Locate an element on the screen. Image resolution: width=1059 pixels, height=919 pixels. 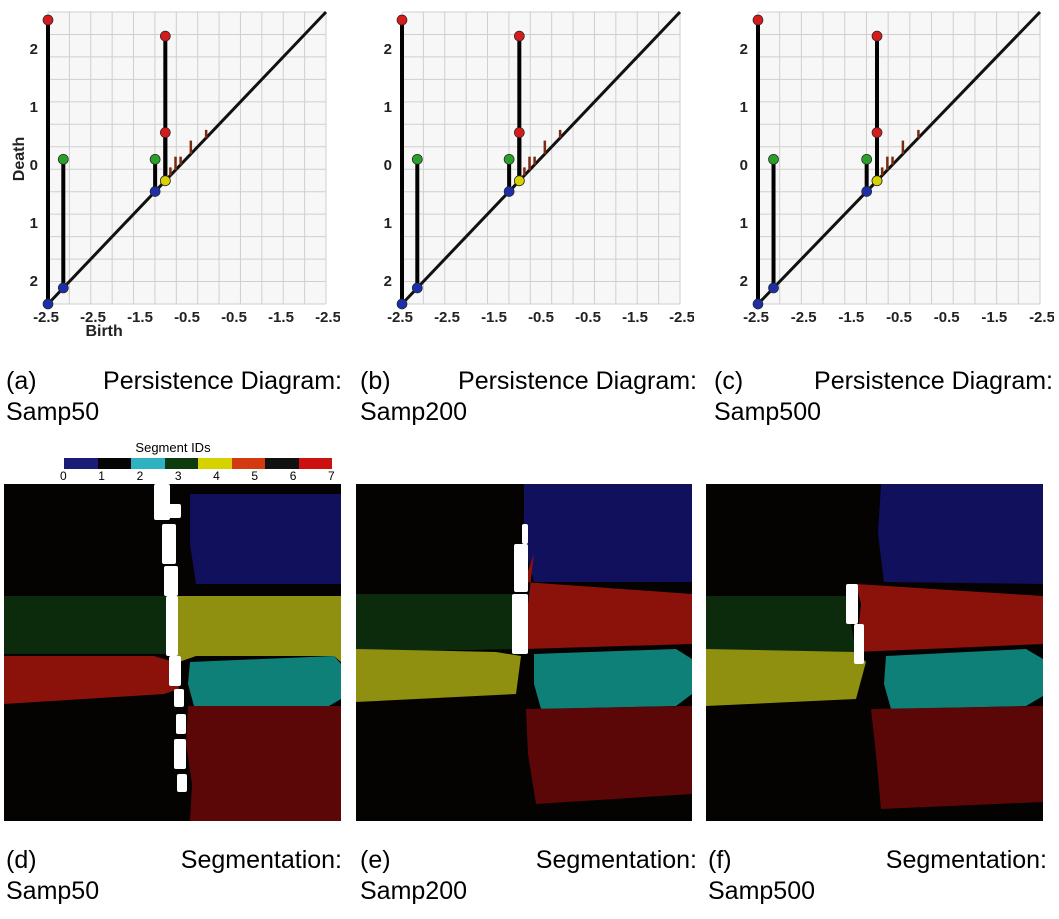
persistence-diagram-samp200: -2.5 -2.5 -1.5 -0.5 -0.5 -1.5 -2.5 2 1 0 1 2 is located at coordinates (526, 173).